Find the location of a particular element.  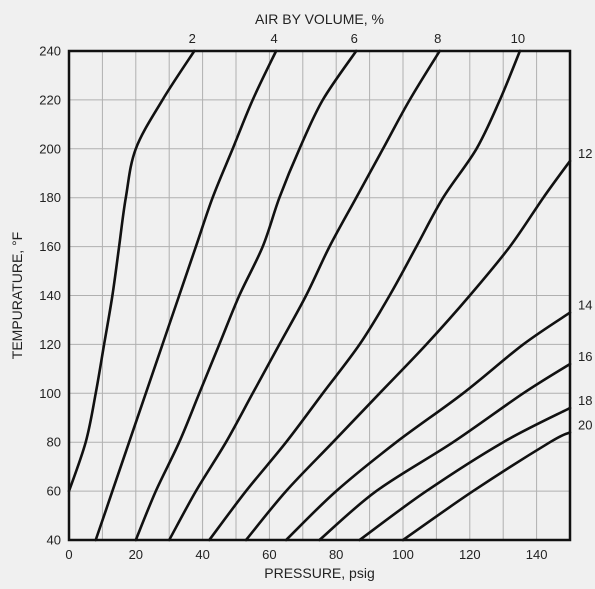

x-tick-label: 0 is located at coordinates (68, 554).